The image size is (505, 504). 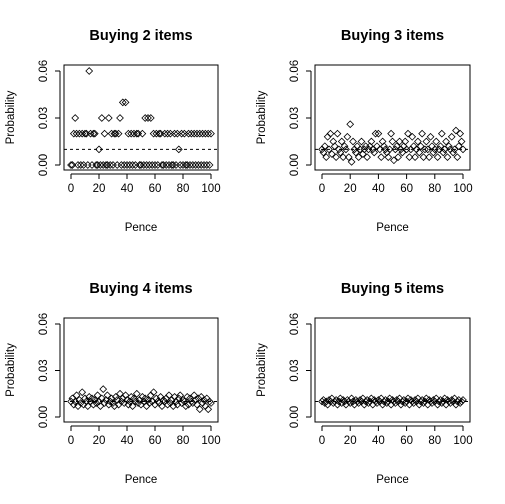 What do you see at coordinates (210, 189) in the screenshot?
I see `x-tick-label: 100` at bounding box center [210, 189].